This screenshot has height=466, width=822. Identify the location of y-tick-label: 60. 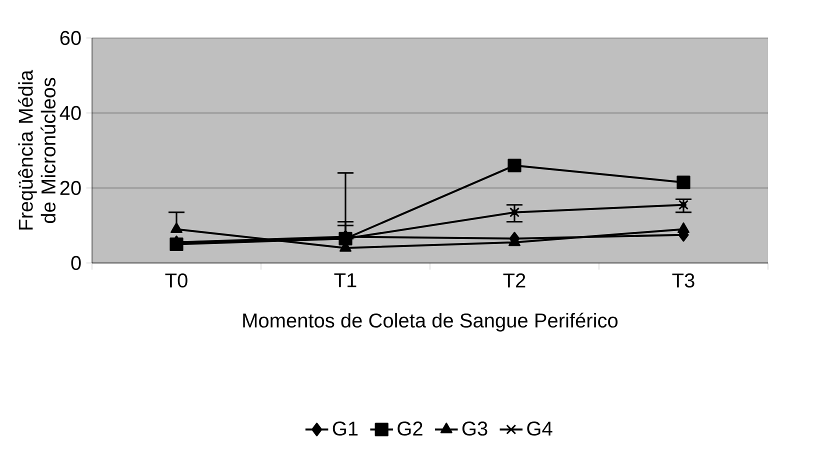
(70, 38).